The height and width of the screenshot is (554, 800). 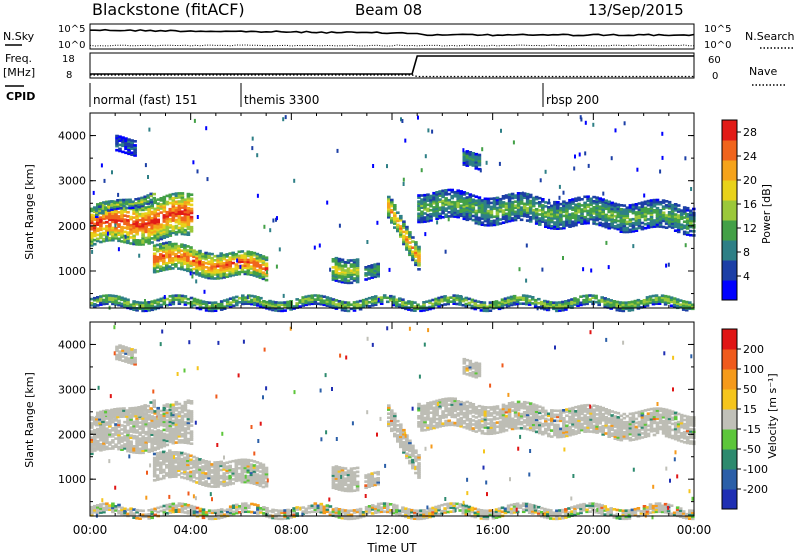 I want to click on noise-cell, so click(x=112, y=172).